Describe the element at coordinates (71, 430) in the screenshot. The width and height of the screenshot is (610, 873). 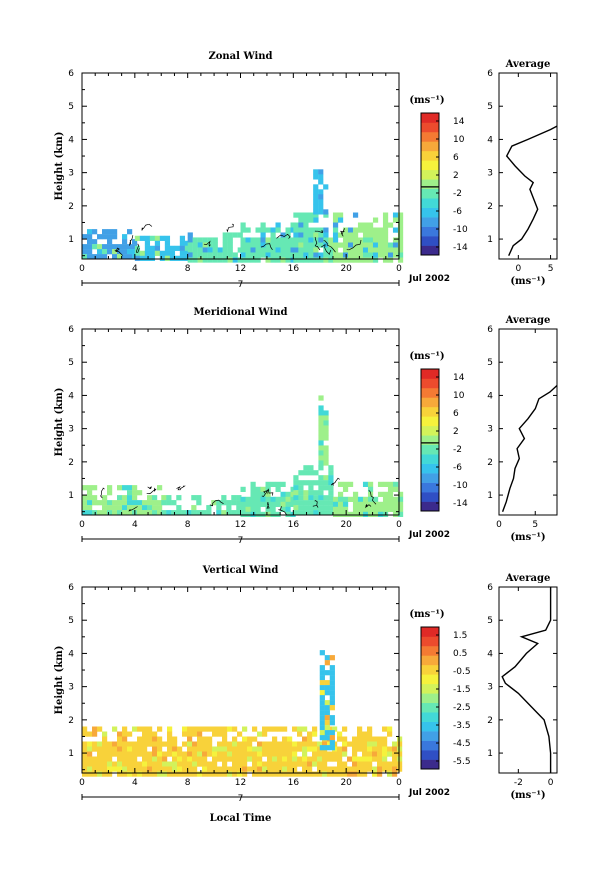
I see `y-tick-label: 3` at that location.